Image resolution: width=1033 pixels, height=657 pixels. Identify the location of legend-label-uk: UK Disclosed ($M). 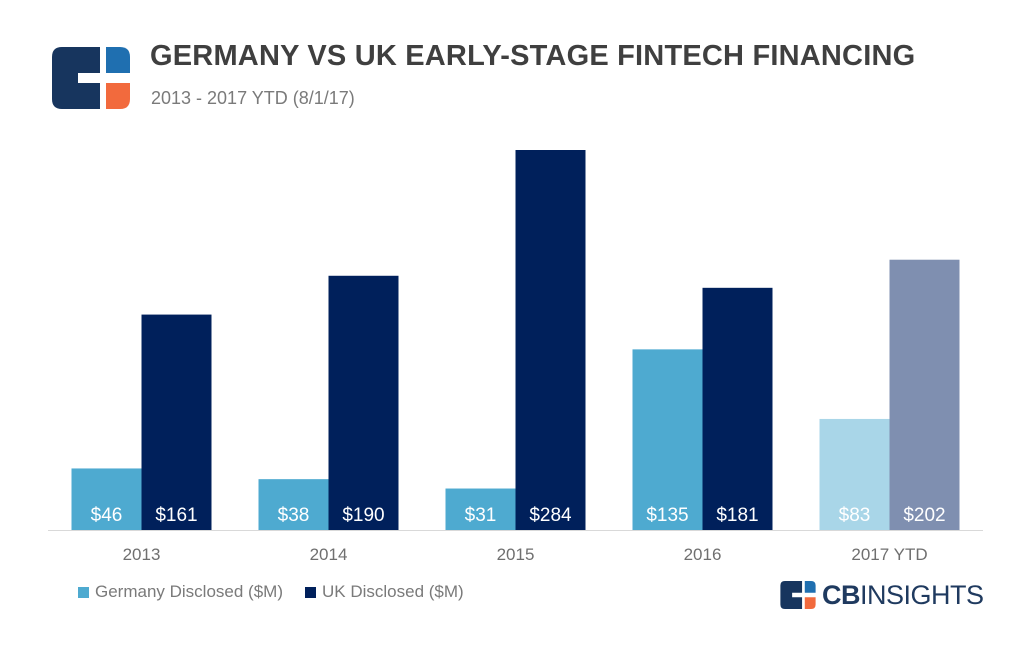
(393, 591).